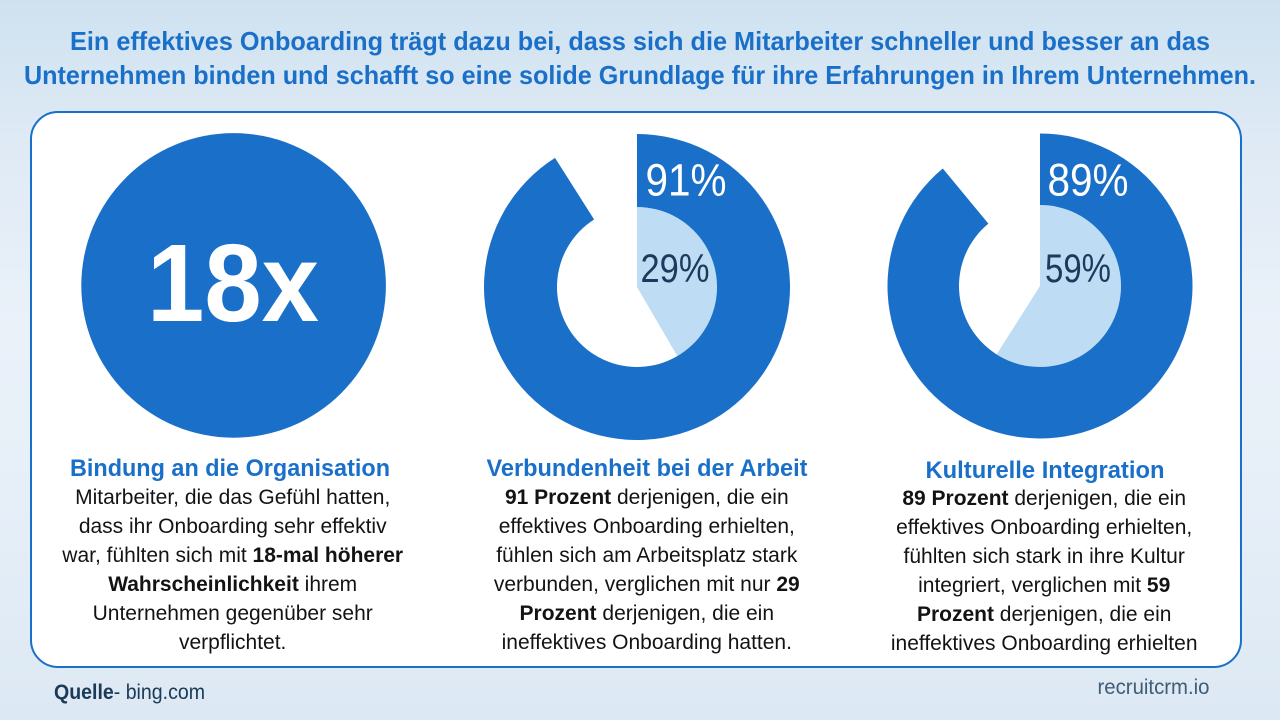 The image size is (1280, 720). I want to click on source-label: Quelle, so click(84, 692).